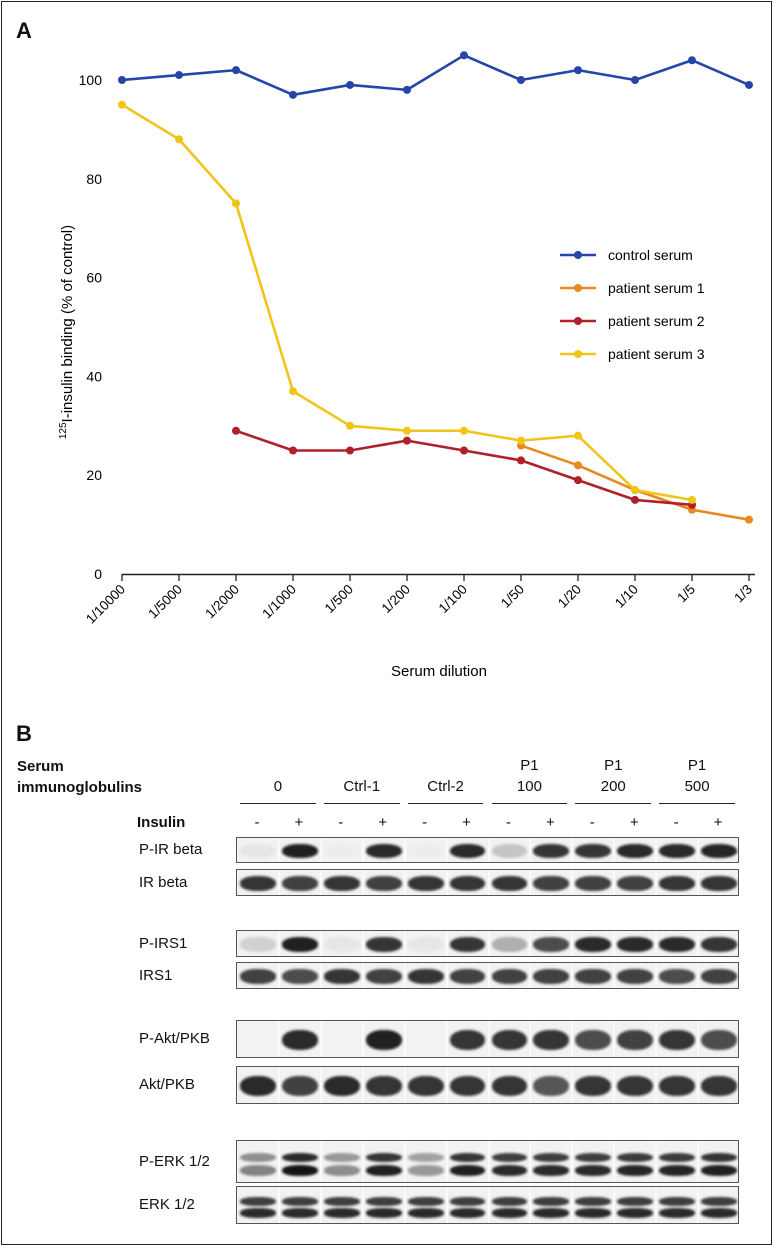 The height and width of the screenshot is (1248, 775). What do you see at coordinates (94, 376) in the screenshot?
I see `y-tick-label: 40` at bounding box center [94, 376].